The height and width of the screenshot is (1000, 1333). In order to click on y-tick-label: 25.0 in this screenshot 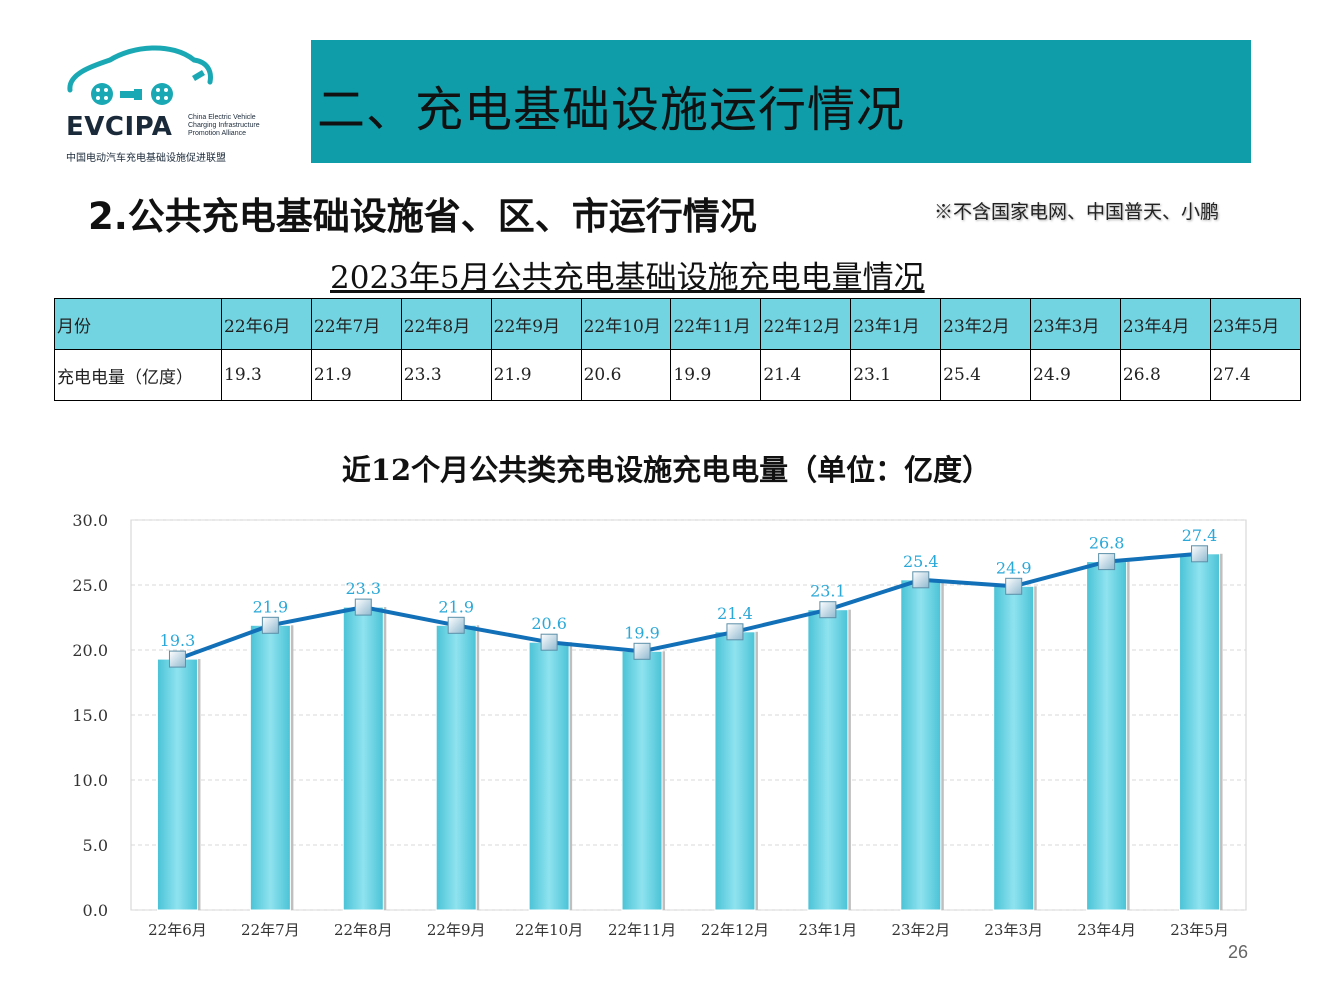, I will do `click(90, 585)`.